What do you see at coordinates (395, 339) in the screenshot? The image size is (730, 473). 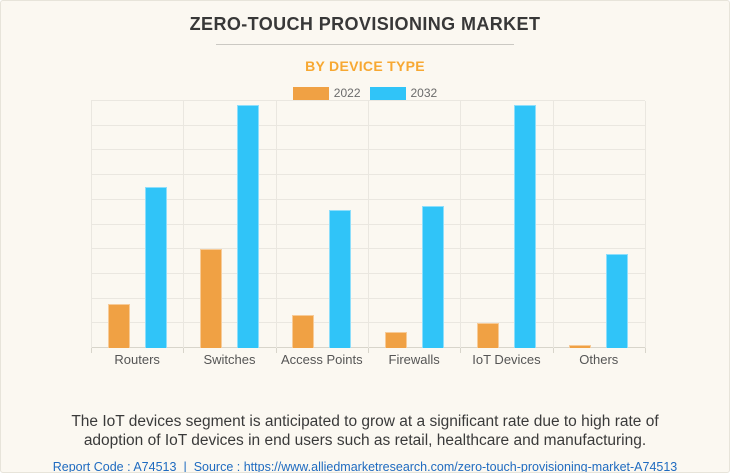 I see `bar-2022-firewalls` at bounding box center [395, 339].